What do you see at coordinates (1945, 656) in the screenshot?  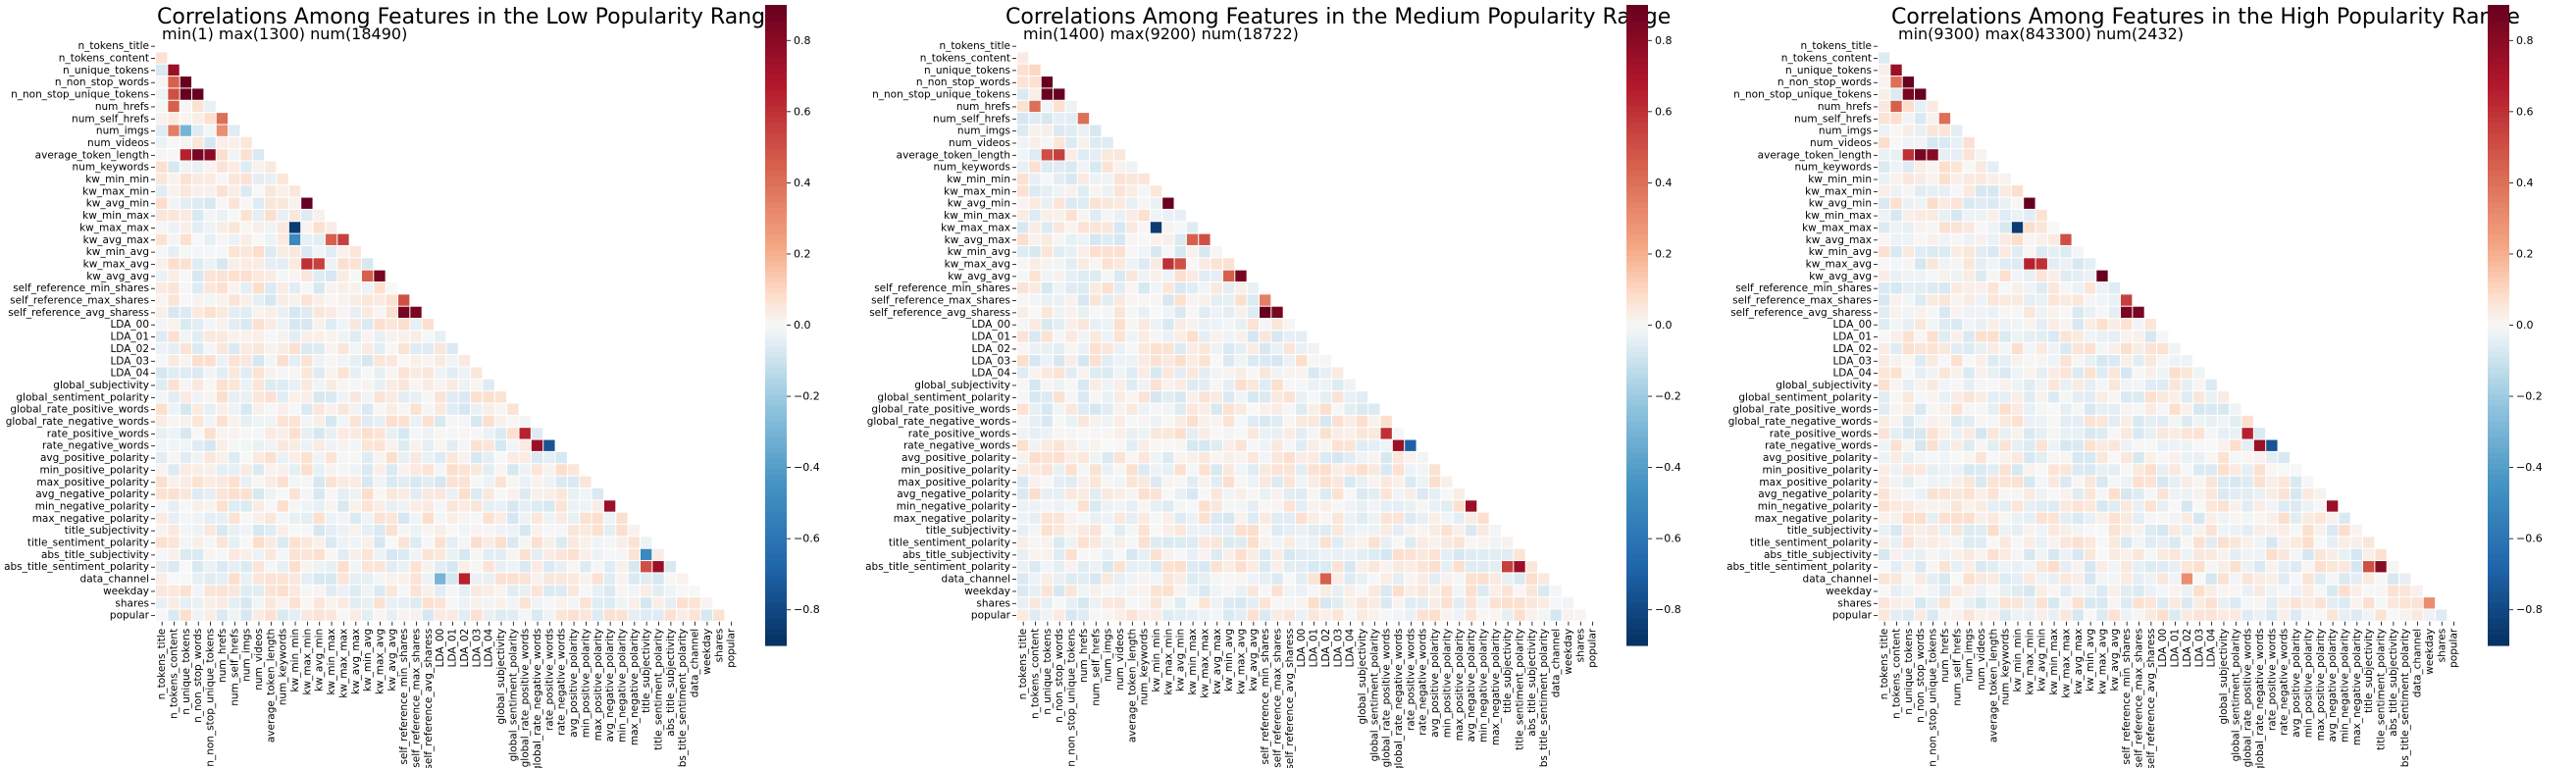 I see `column-label: num_hrefs` at bounding box center [1945, 656].